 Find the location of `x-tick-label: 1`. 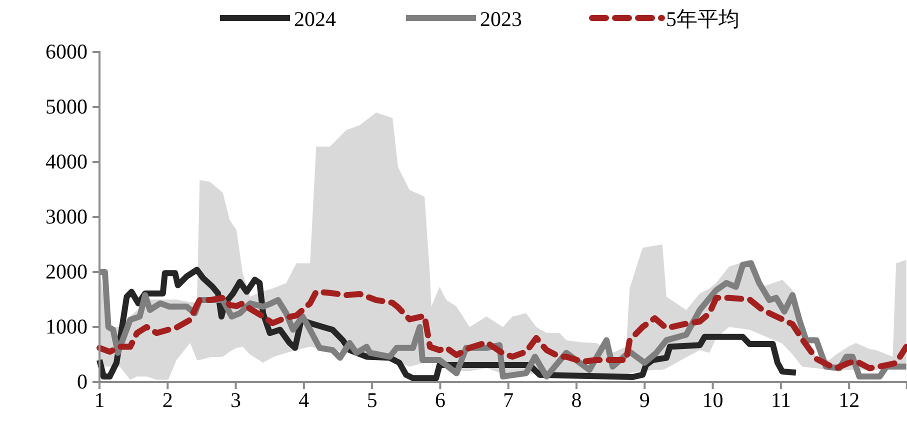

x-tick-label: 1 is located at coordinates (99, 400).